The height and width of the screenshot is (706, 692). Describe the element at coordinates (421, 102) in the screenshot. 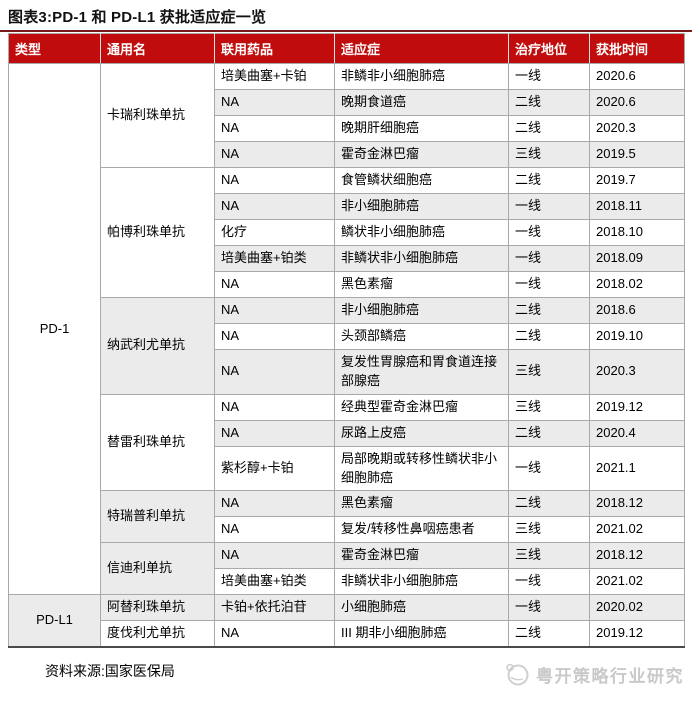

I see `indication-cell: 晚期食道癌` at that location.